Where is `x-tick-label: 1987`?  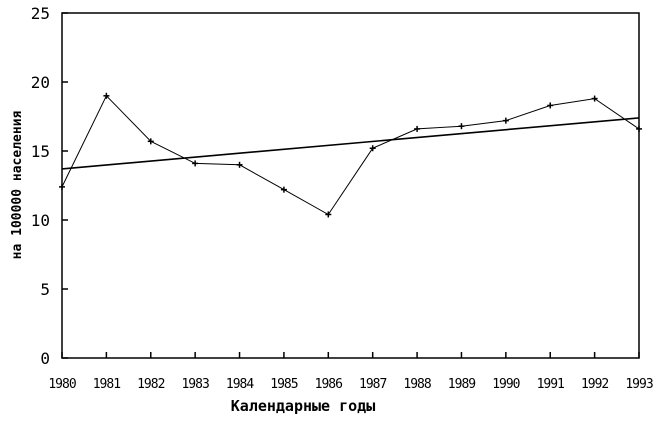
x-tick-label: 1987 is located at coordinates (372, 384).